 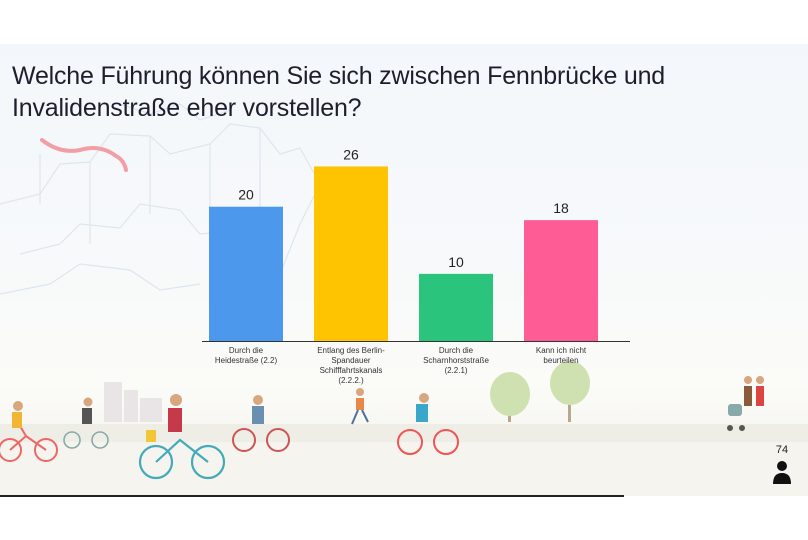 I want to click on cyclist-left, so click(x=29, y=431).